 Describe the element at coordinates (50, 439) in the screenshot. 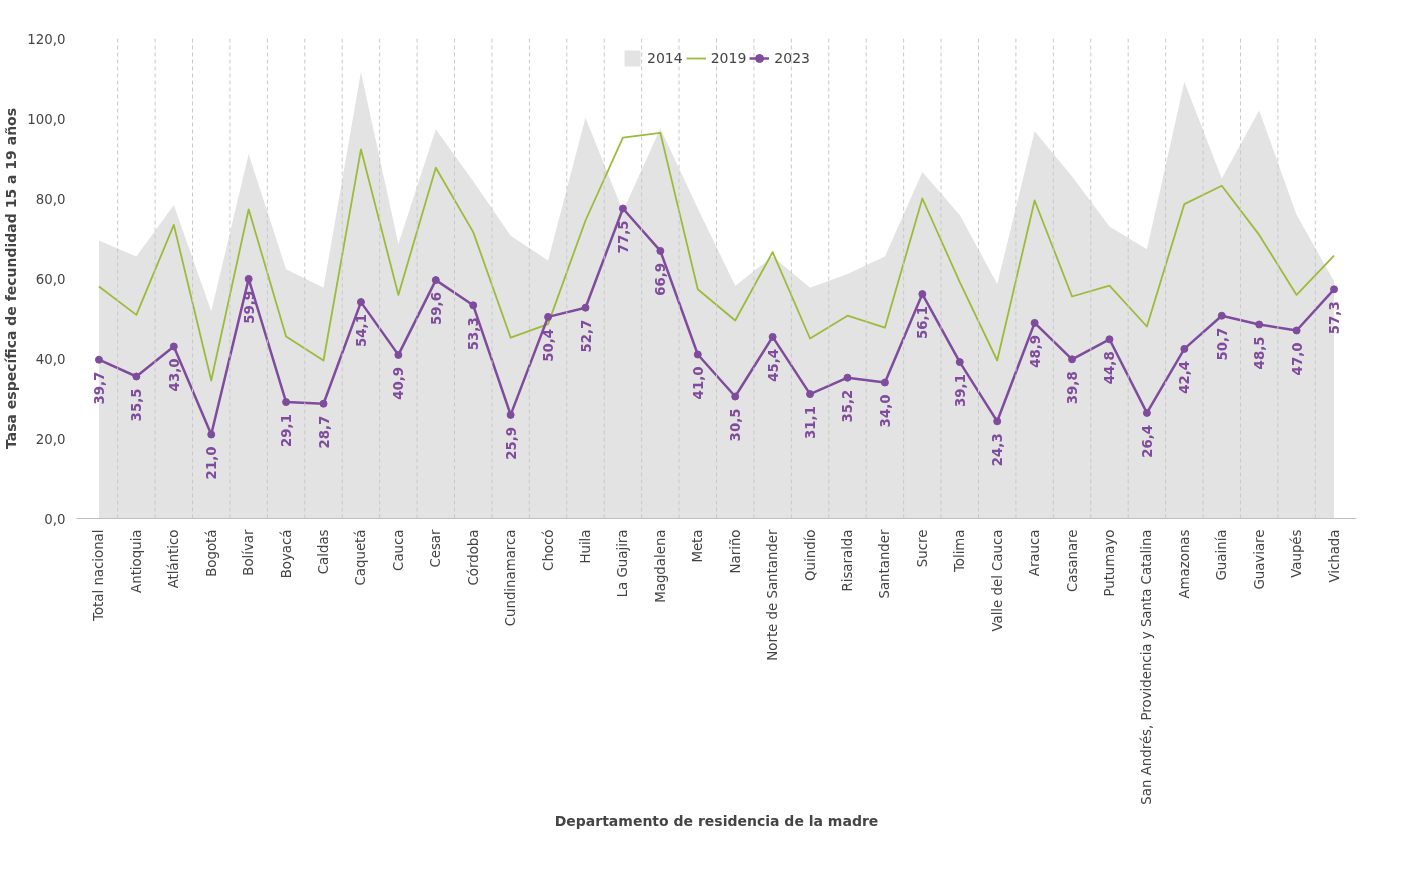

I see `y-tick-label: 20,0` at that location.